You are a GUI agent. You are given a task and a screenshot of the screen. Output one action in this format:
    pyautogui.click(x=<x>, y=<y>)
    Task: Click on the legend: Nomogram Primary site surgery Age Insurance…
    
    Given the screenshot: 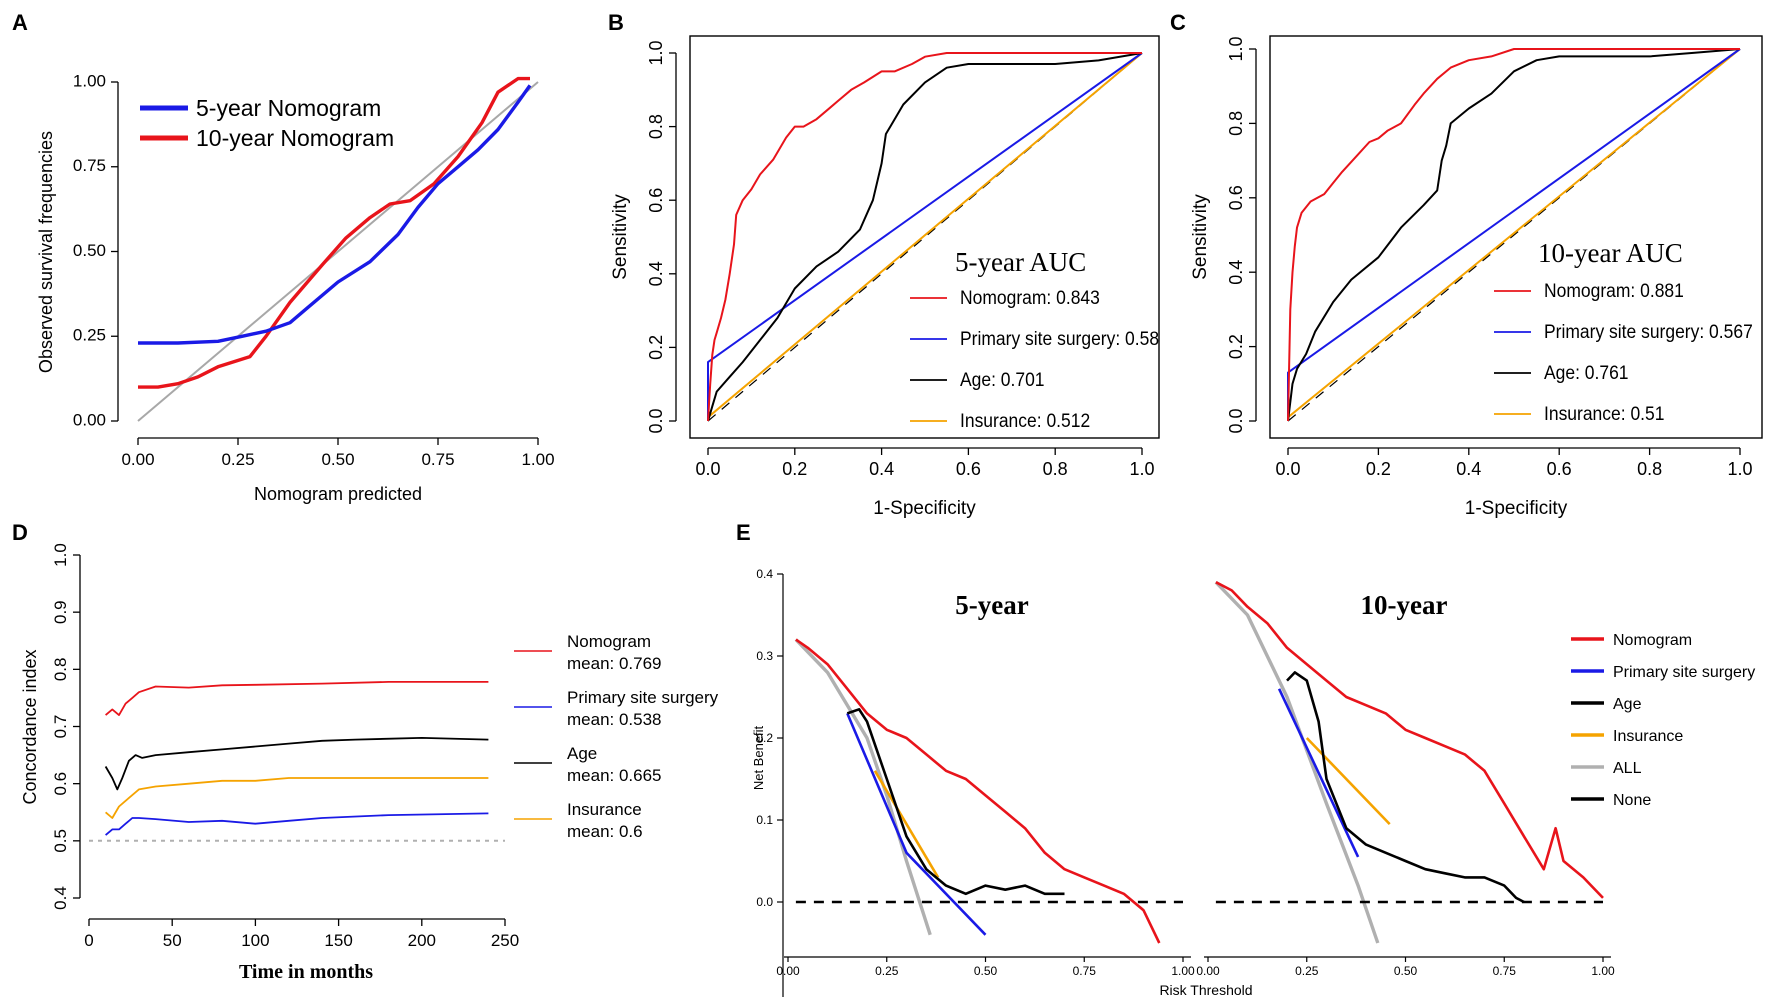 What is the action you would take?
    pyautogui.click(x=1663, y=720)
    